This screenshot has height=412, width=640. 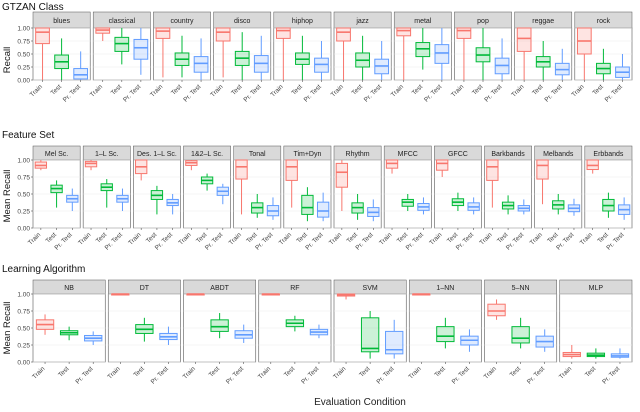 What do you see at coordinates (458, 154) in the screenshot?
I see `facet-label: GFCC` at bounding box center [458, 154].